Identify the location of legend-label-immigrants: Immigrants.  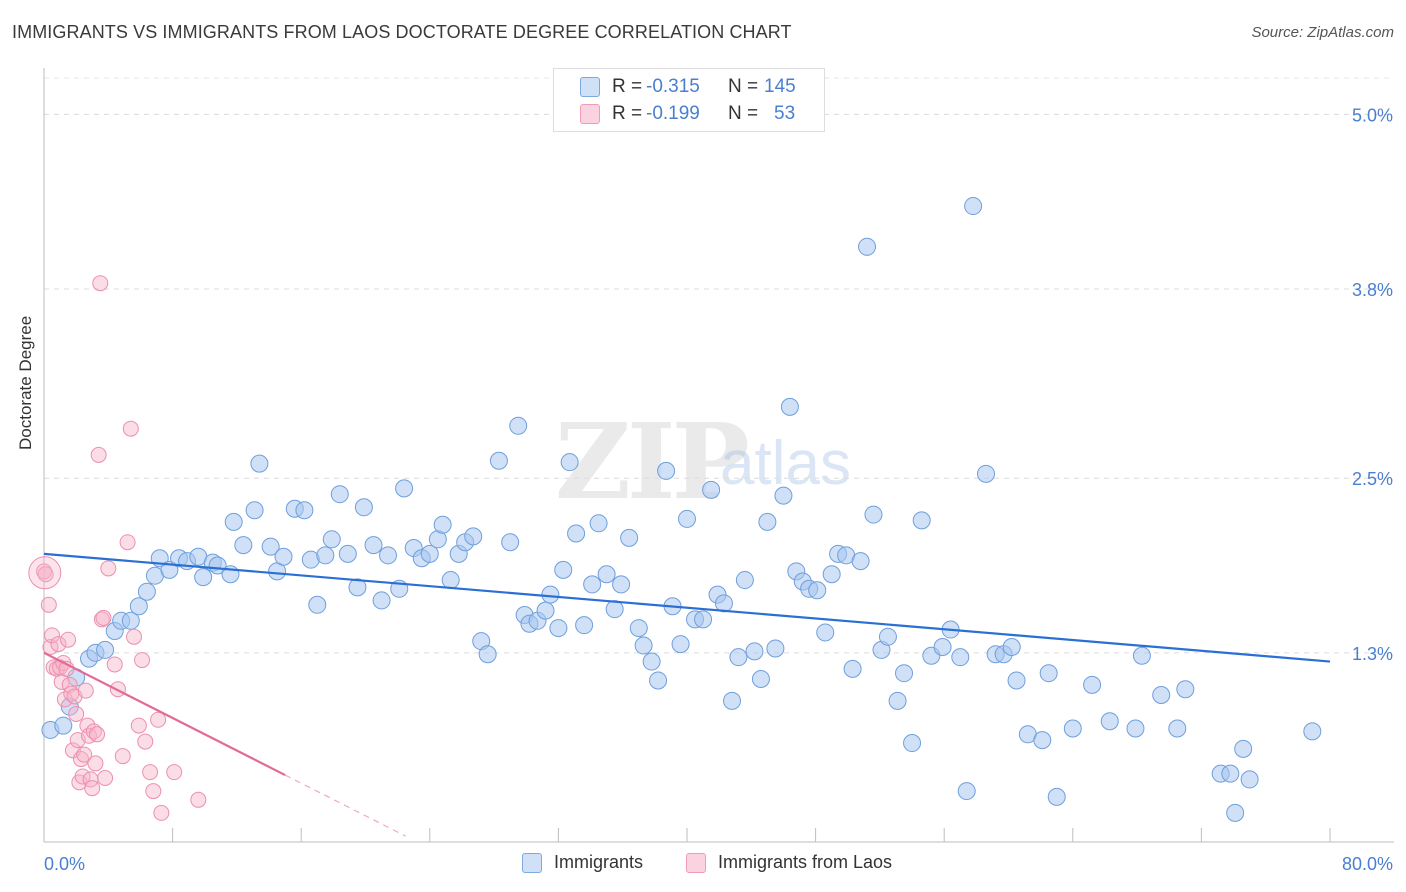
(599, 862).